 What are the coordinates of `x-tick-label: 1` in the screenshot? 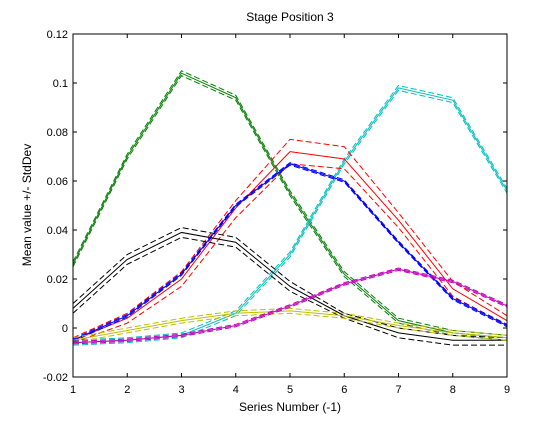 It's located at (73, 390).